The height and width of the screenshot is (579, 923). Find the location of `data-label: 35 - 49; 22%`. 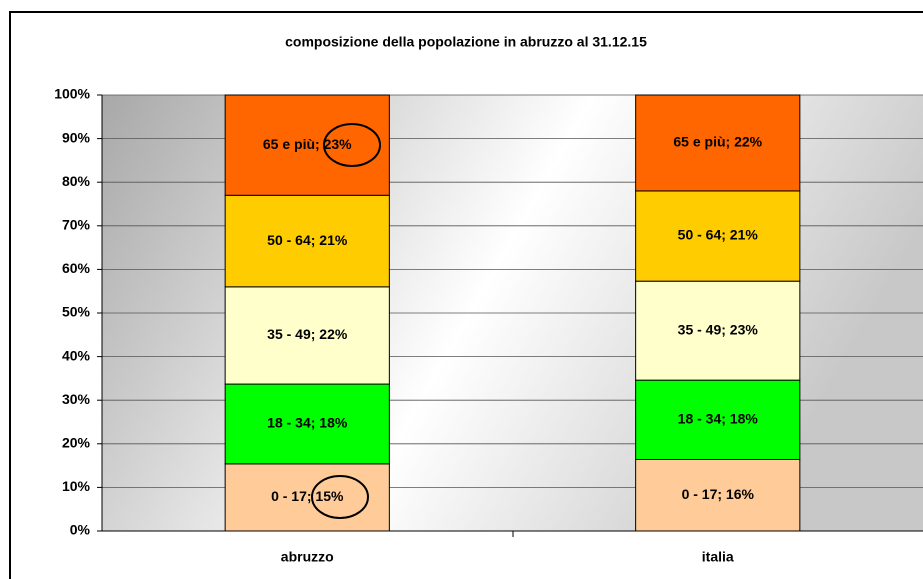

data-label: 35 - 49; 22% is located at coordinates (307, 334).